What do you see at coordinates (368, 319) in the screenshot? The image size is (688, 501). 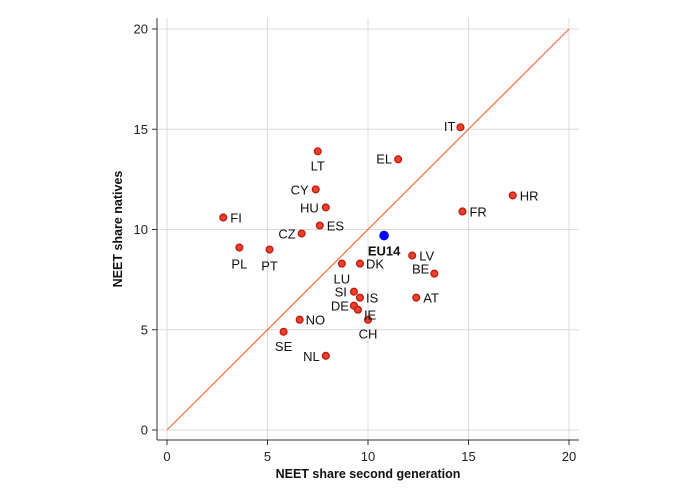 I see `point-ch` at bounding box center [368, 319].